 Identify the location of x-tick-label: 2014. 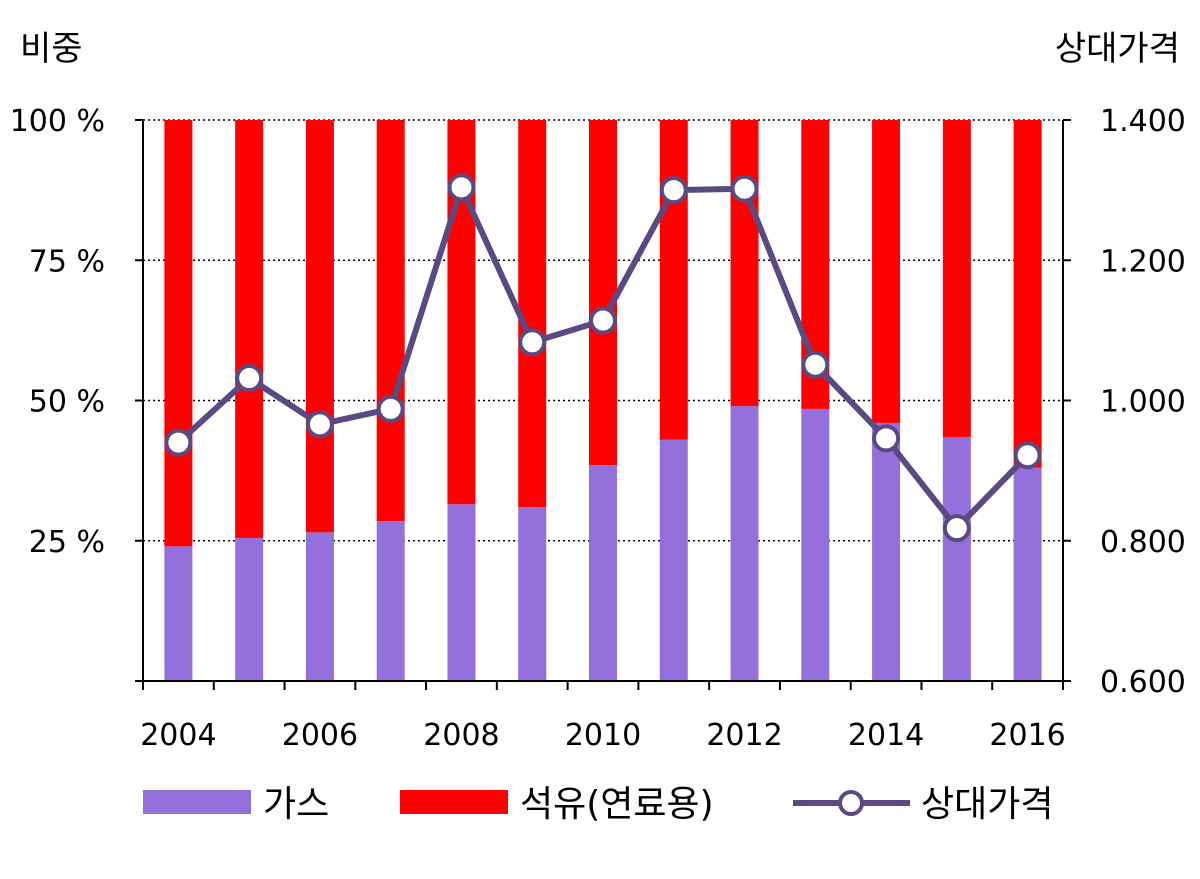
(886, 735).